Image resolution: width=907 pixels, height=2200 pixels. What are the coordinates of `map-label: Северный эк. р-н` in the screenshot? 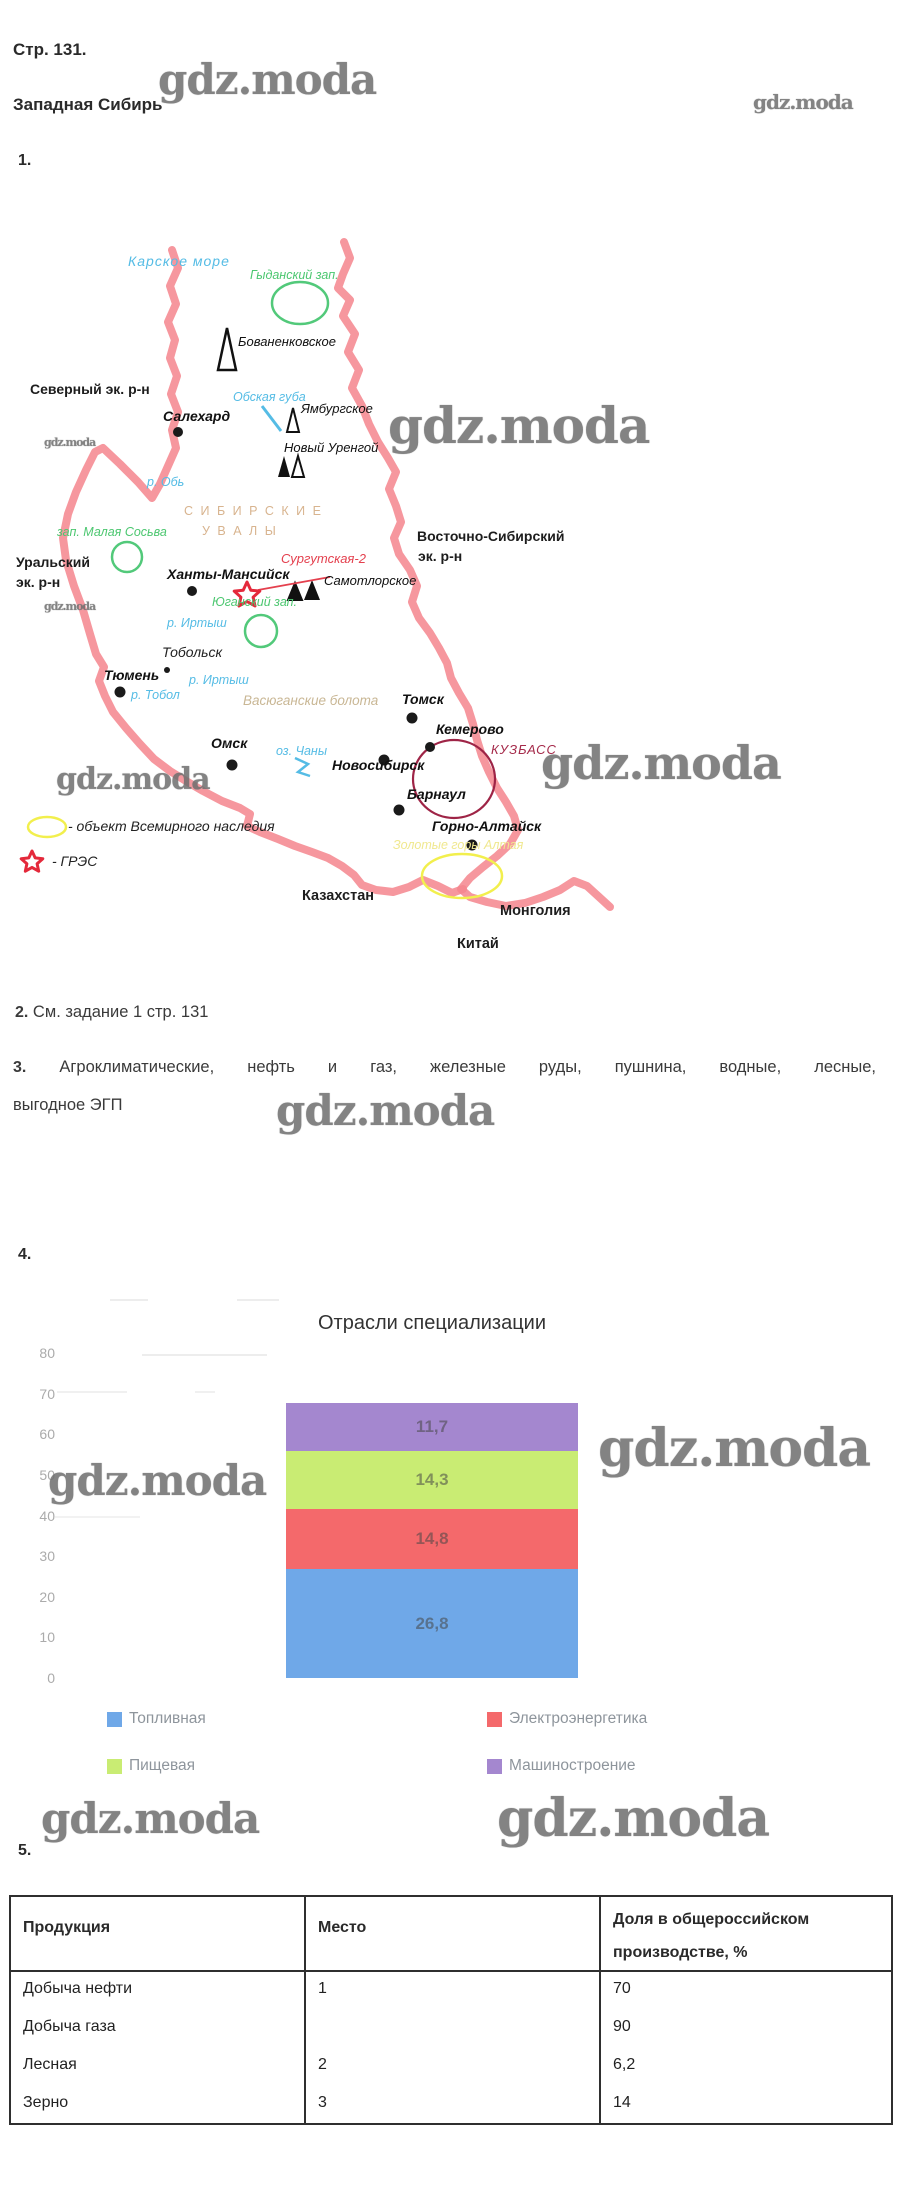 It's located at (90, 389).